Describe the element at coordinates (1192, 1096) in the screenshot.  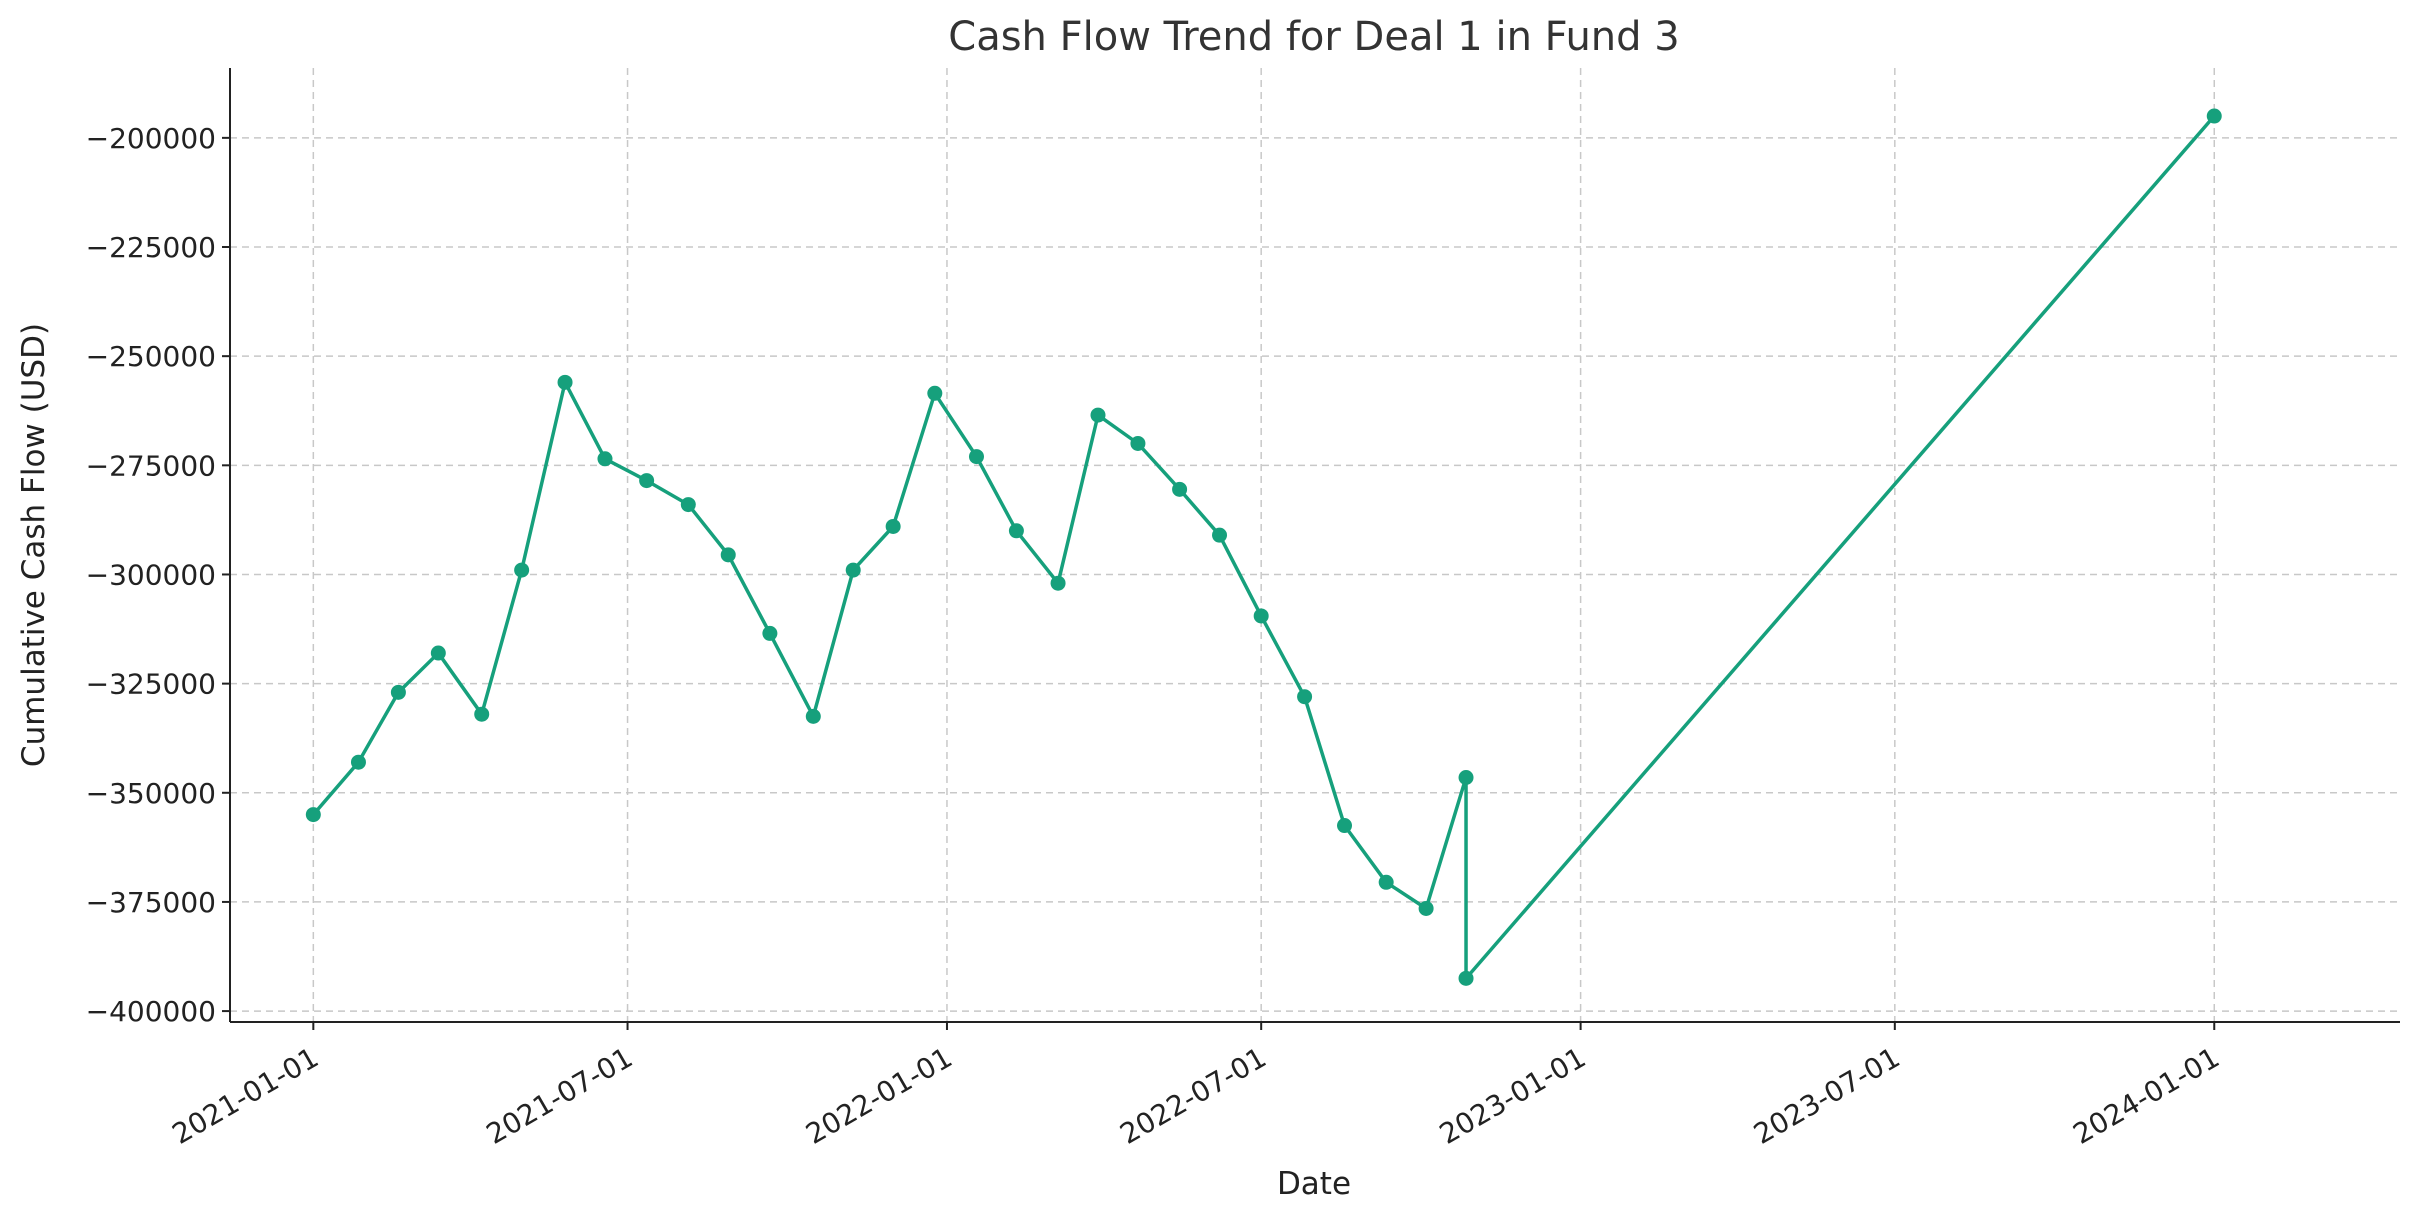
I see `x-tick-label: 2022-07-01` at that location.